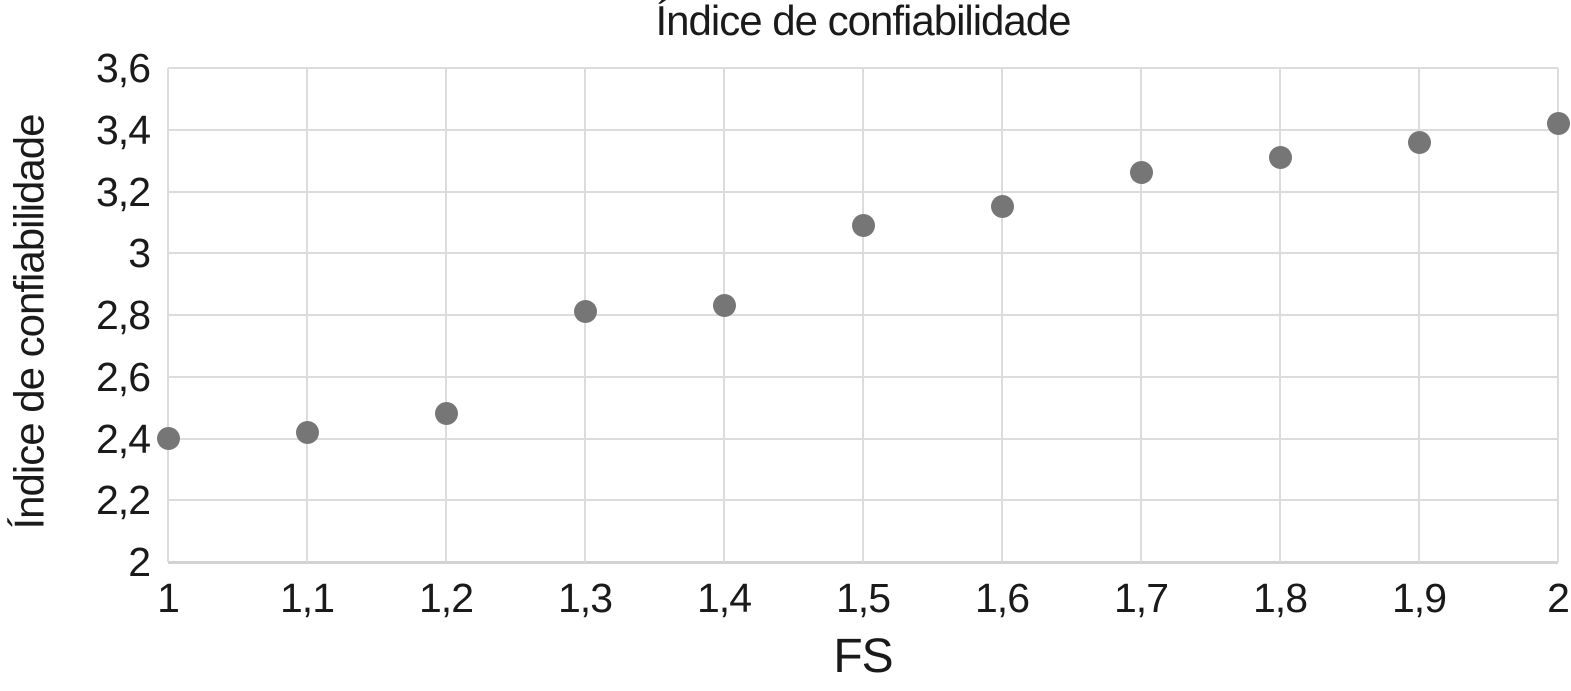 The height and width of the screenshot is (691, 1571). I want to click on y-axis-line, so click(168, 315).